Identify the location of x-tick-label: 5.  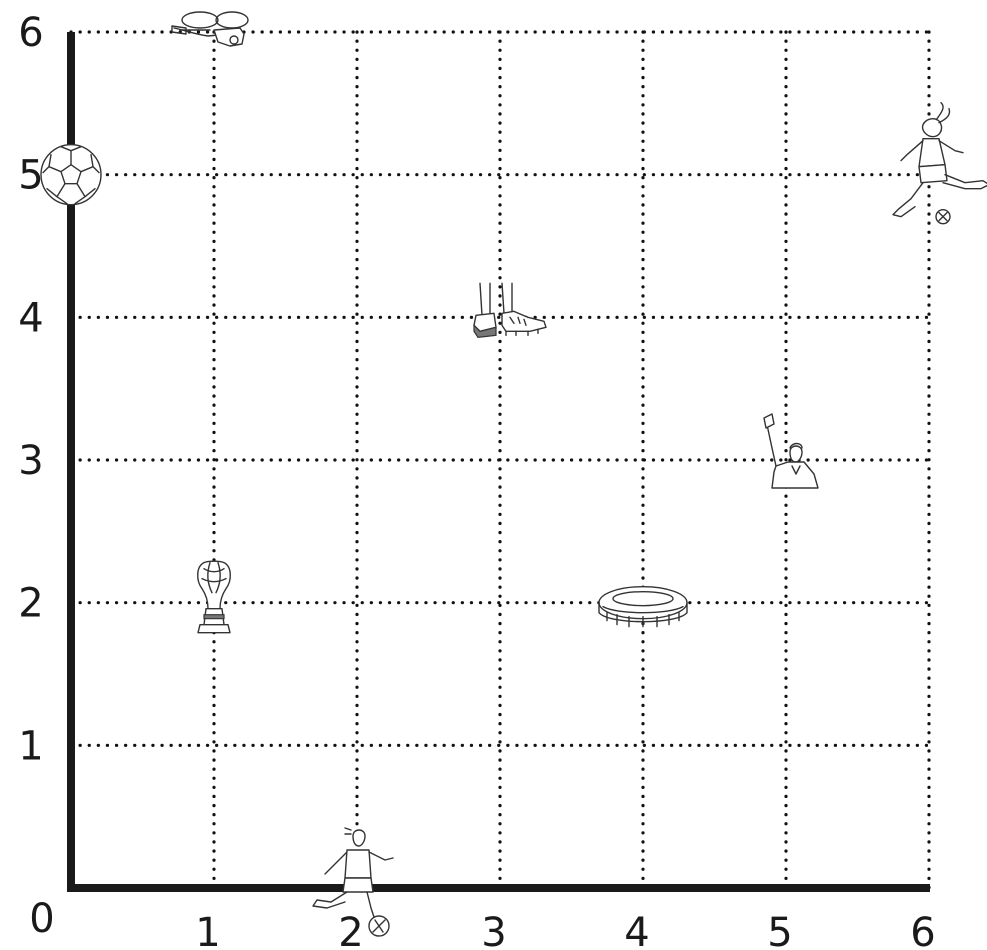
(779, 930).